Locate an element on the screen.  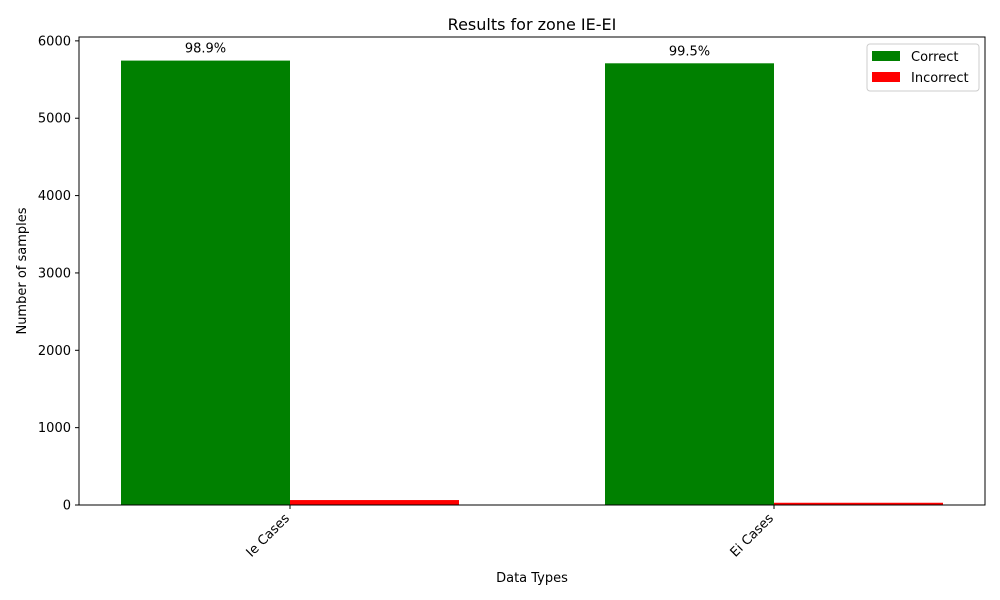
bar-incorrect-ie-cases is located at coordinates (374, 502).